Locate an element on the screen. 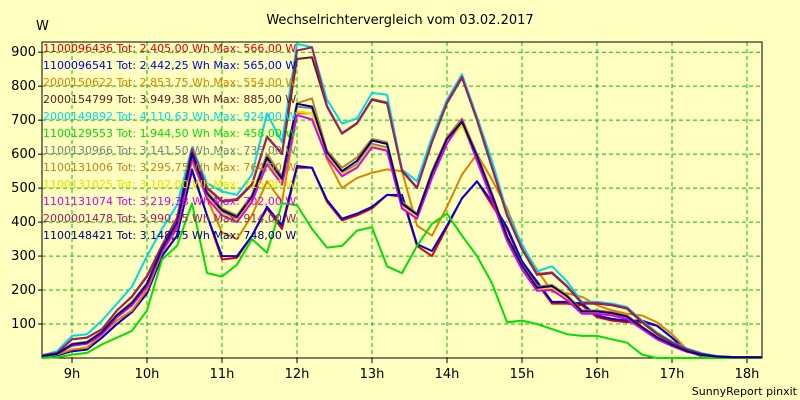  x-tick-label: 17h is located at coordinates (672, 374).